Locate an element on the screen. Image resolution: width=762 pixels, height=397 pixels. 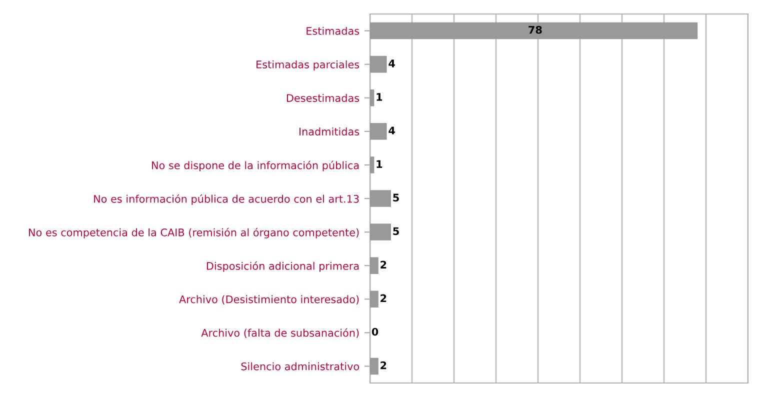
y-tick-label: No es información pública de acuerdo con el art.13 is located at coordinates (226, 199).